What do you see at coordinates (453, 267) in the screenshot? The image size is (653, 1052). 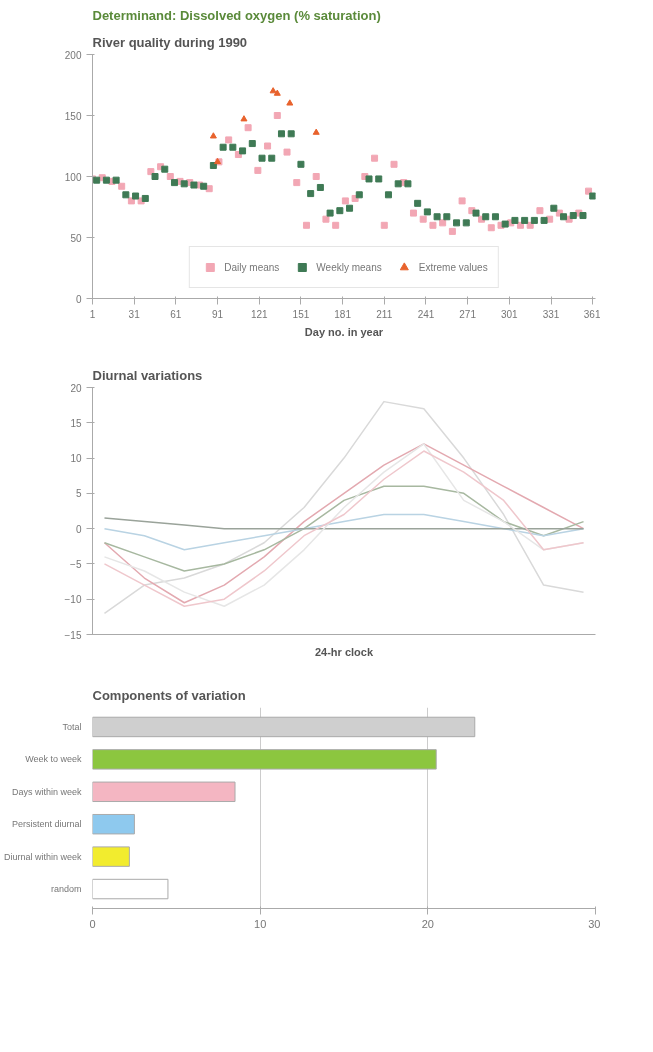 I see `legend-label: Extreme values` at bounding box center [453, 267].